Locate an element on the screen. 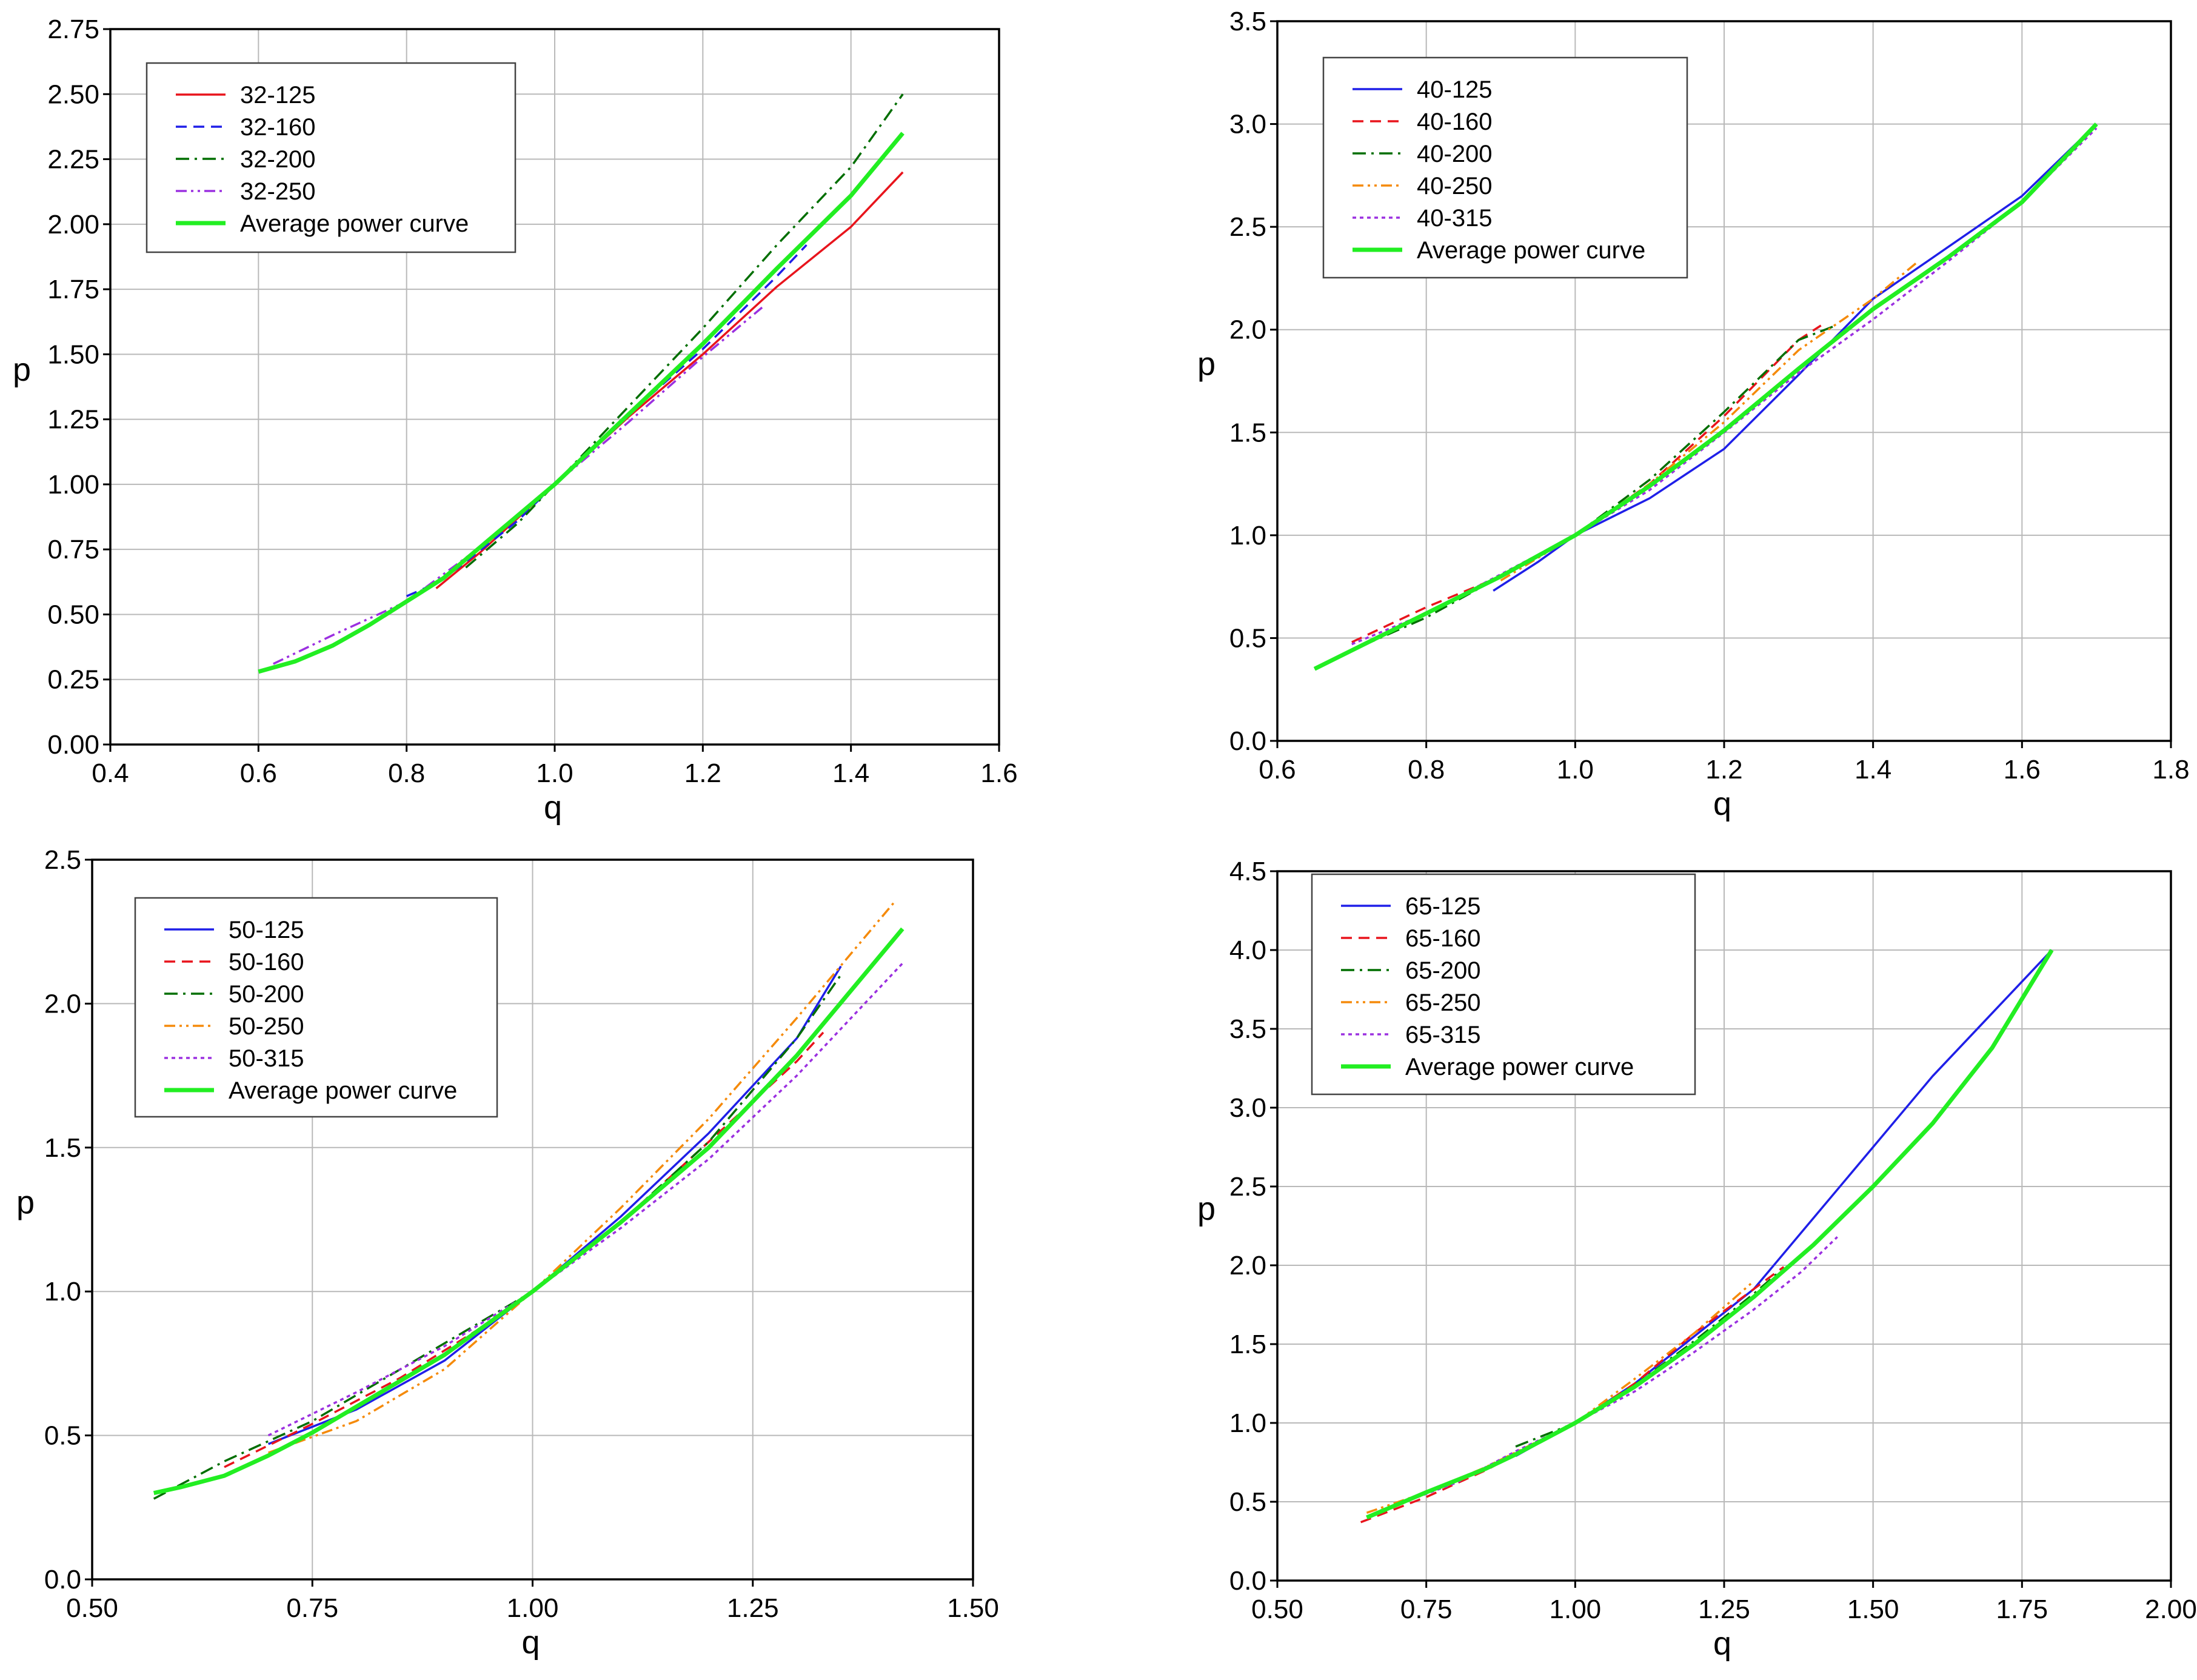  legend-label: 40-315 is located at coordinates (1455, 218).